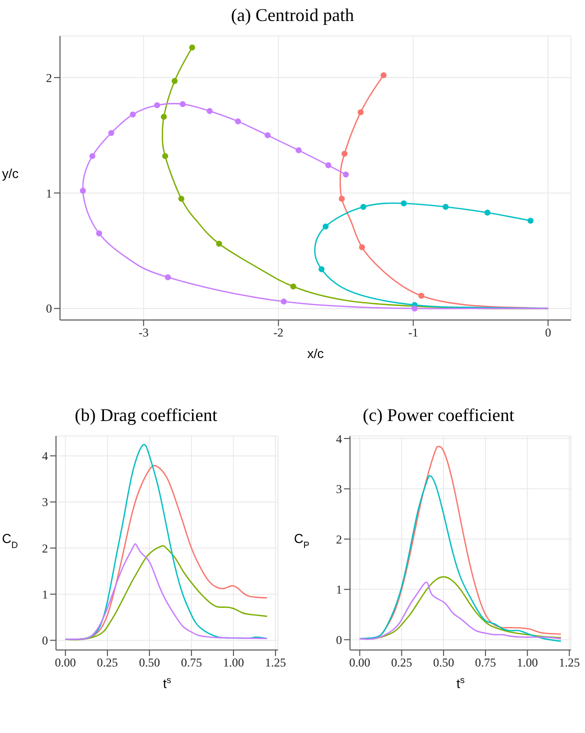 This screenshot has width=585, height=733. Describe the element at coordinates (315, 353) in the screenshot. I see `x-axis-title: x/c` at that location.